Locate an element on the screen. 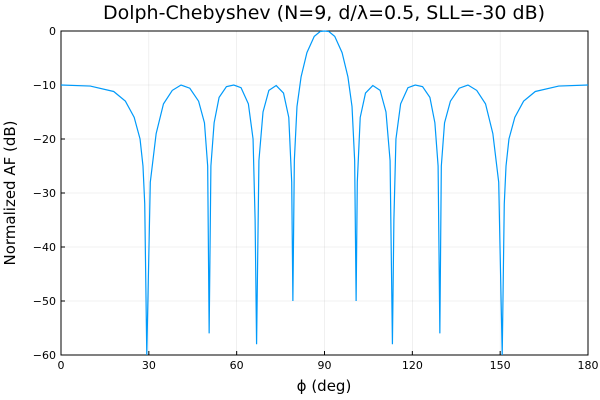 The width and height of the screenshot is (600, 400). y-tick-label-6: −60 is located at coordinates (44, 355).